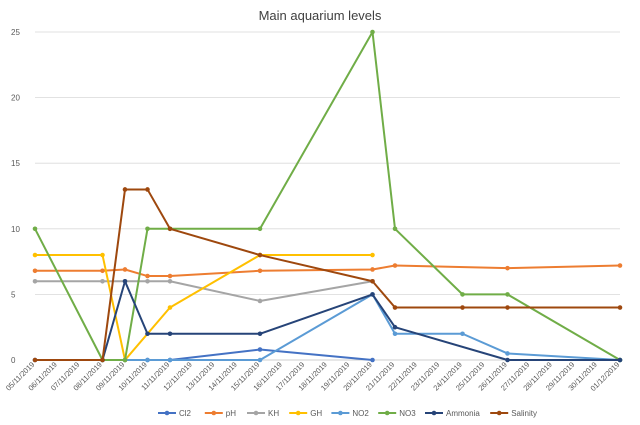 This screenshot has width=640, height=425. I want to click on y-tick-label: 20, so click(15, 98).